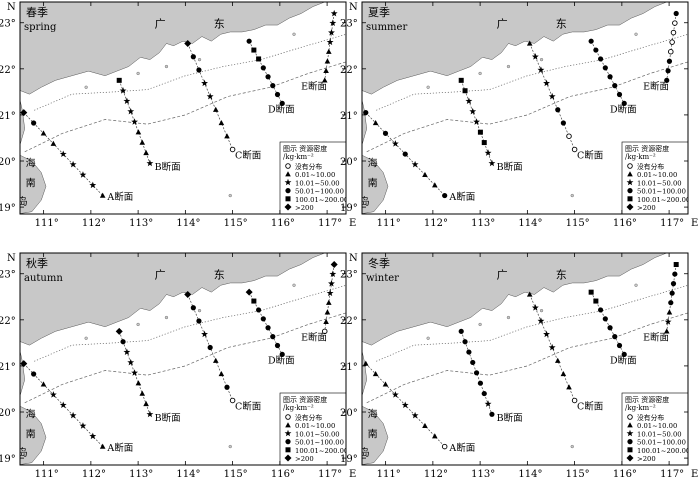  Describe the element at coordinates (623, 361) in the screenshot. I see `section-label: D断面` at that location.